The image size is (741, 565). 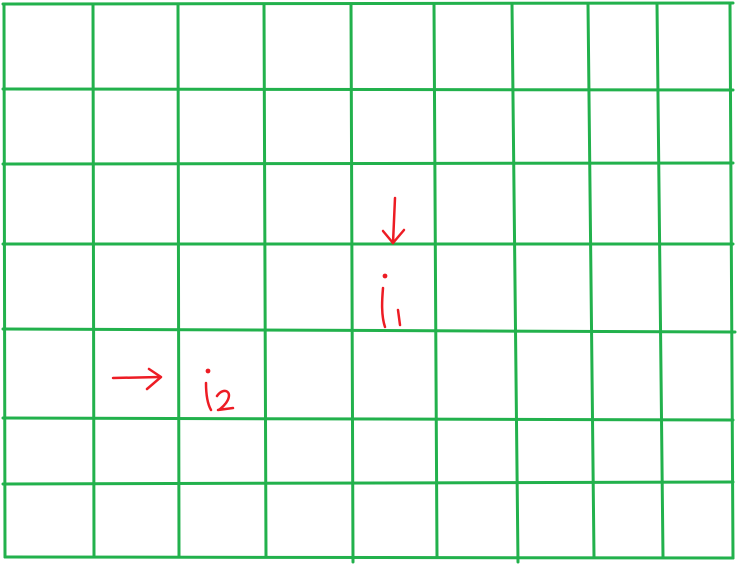 I want to click on label-i1, so click(x=391, y=301).